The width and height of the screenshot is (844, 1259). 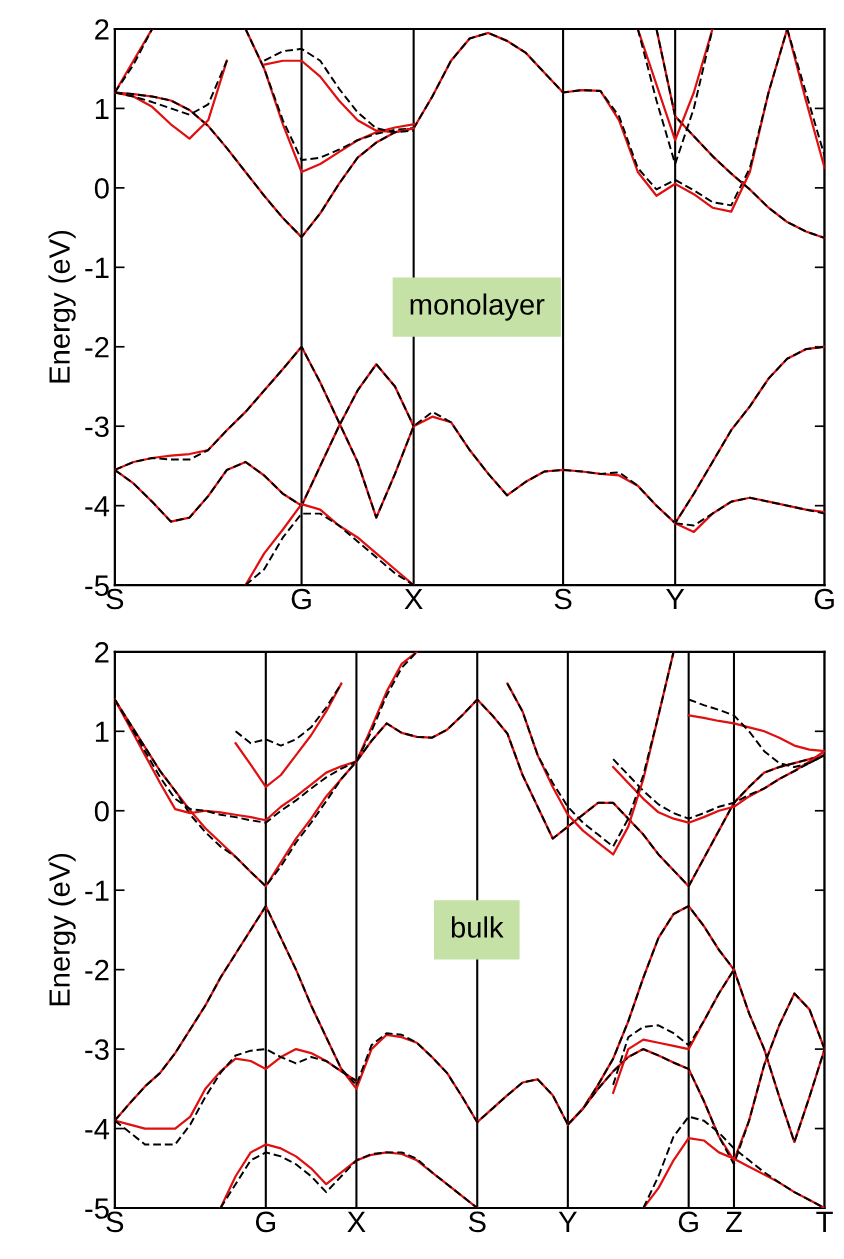 What do you see at coordinates (477, 307) in the screenshot?
I see `annotation: monolayer` at bounding box center [477, 307].